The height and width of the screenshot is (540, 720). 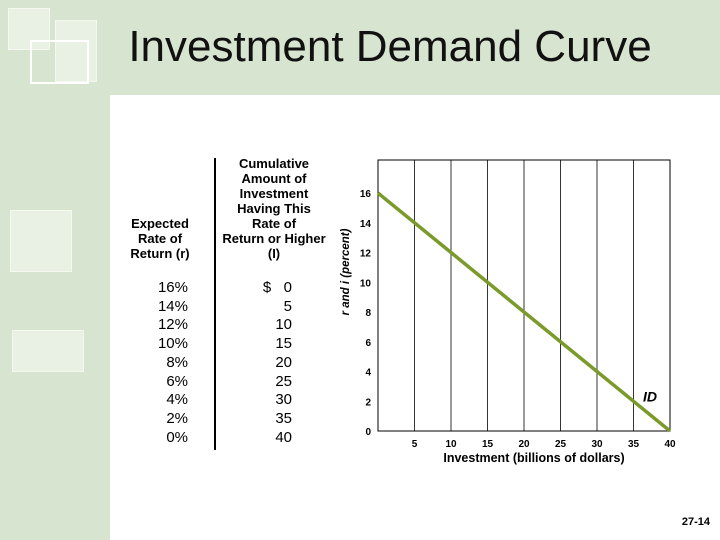 What do you see at coordinates (368, 313) in the screenshot?
I see `y-tick-label: 8` at bounding box center [368, 313].